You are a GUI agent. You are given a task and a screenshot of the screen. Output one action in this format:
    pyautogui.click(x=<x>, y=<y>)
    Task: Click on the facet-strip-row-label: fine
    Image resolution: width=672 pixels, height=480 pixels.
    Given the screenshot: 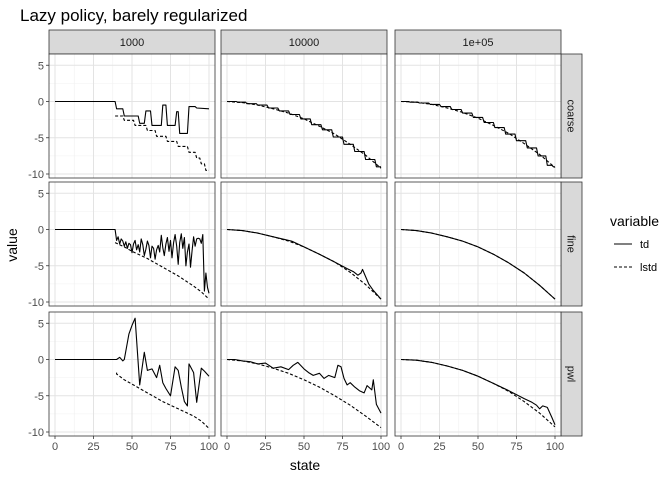 What is the action you would take?
    pyautogui.click(x=571, y=244)
    